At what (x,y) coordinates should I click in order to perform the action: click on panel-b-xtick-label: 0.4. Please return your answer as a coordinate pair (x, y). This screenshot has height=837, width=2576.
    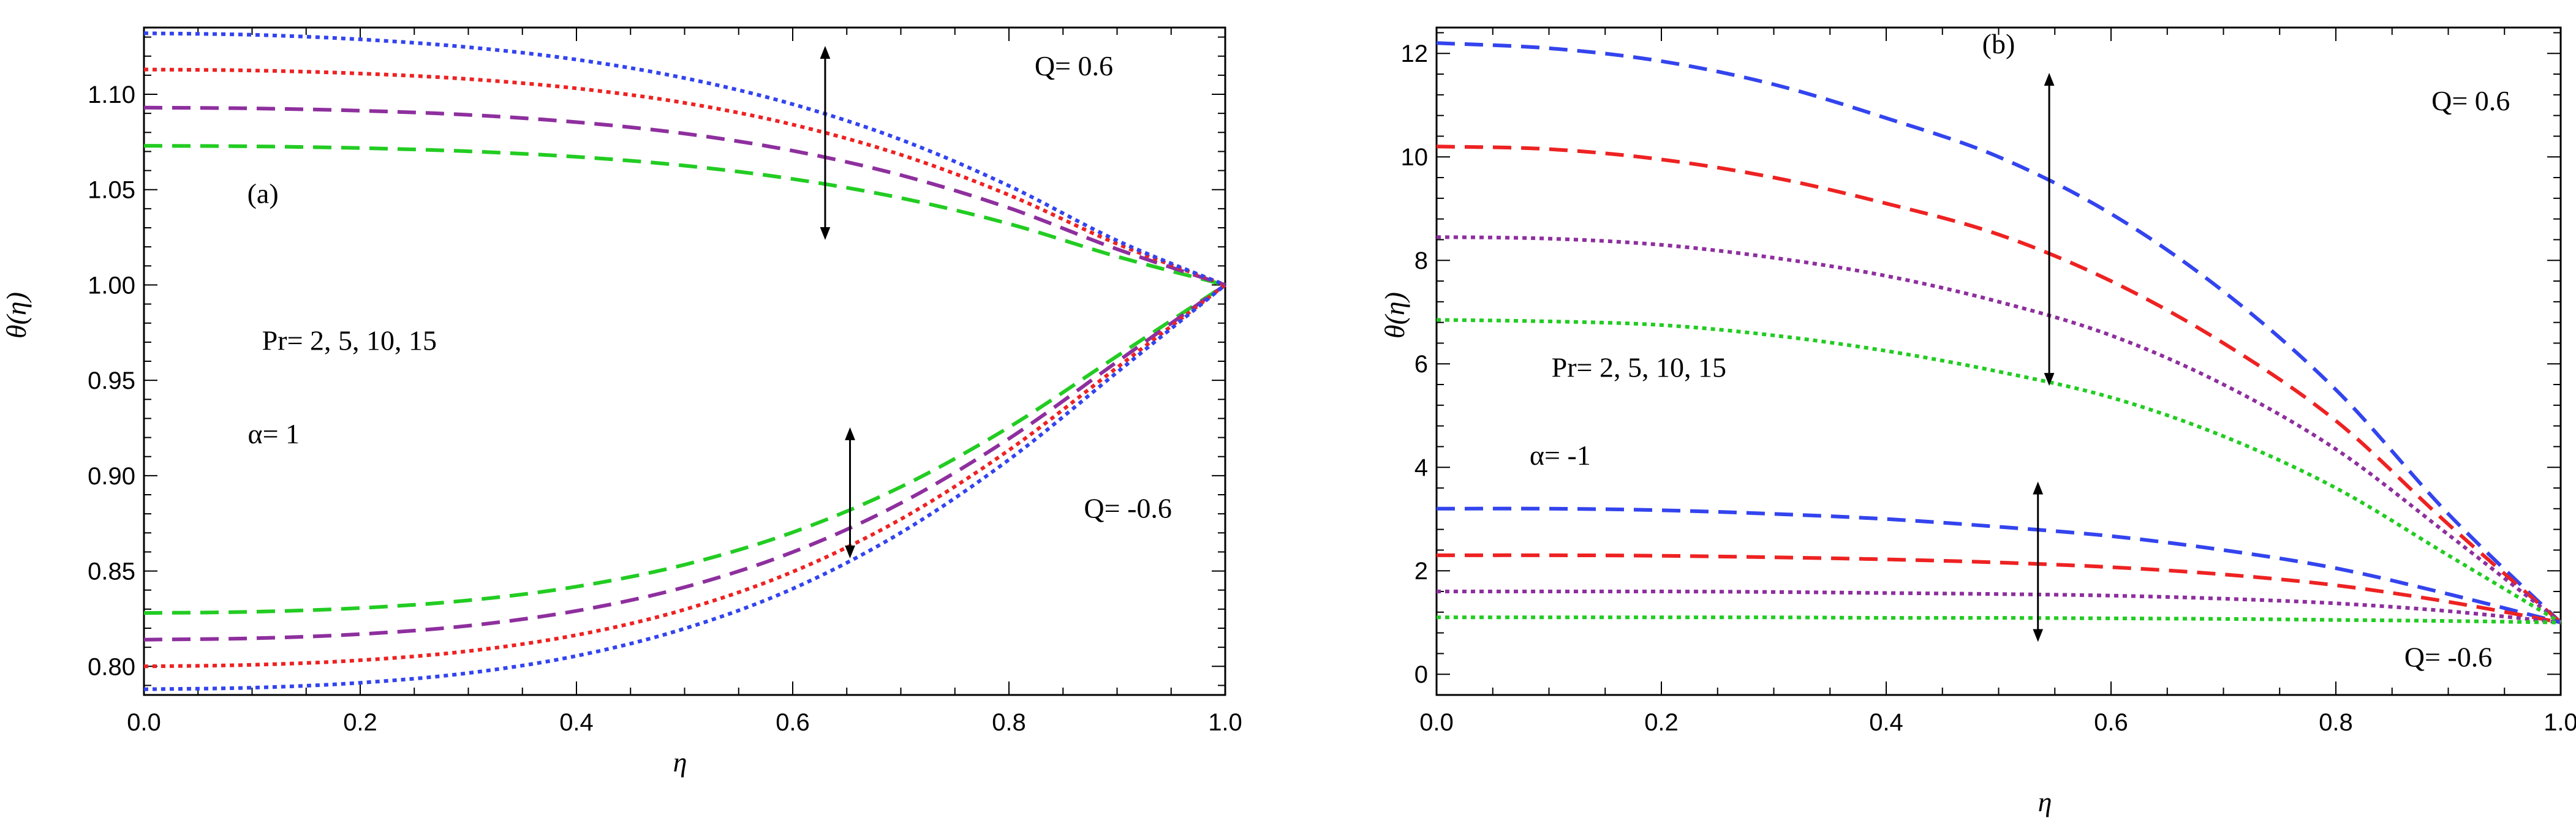
    Looking at the image, I should click on (1886, 722).